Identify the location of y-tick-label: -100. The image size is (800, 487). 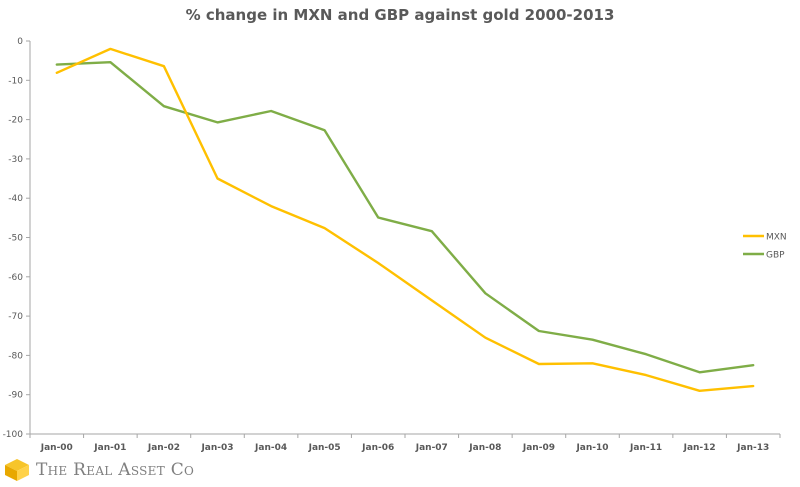
(13, 435).